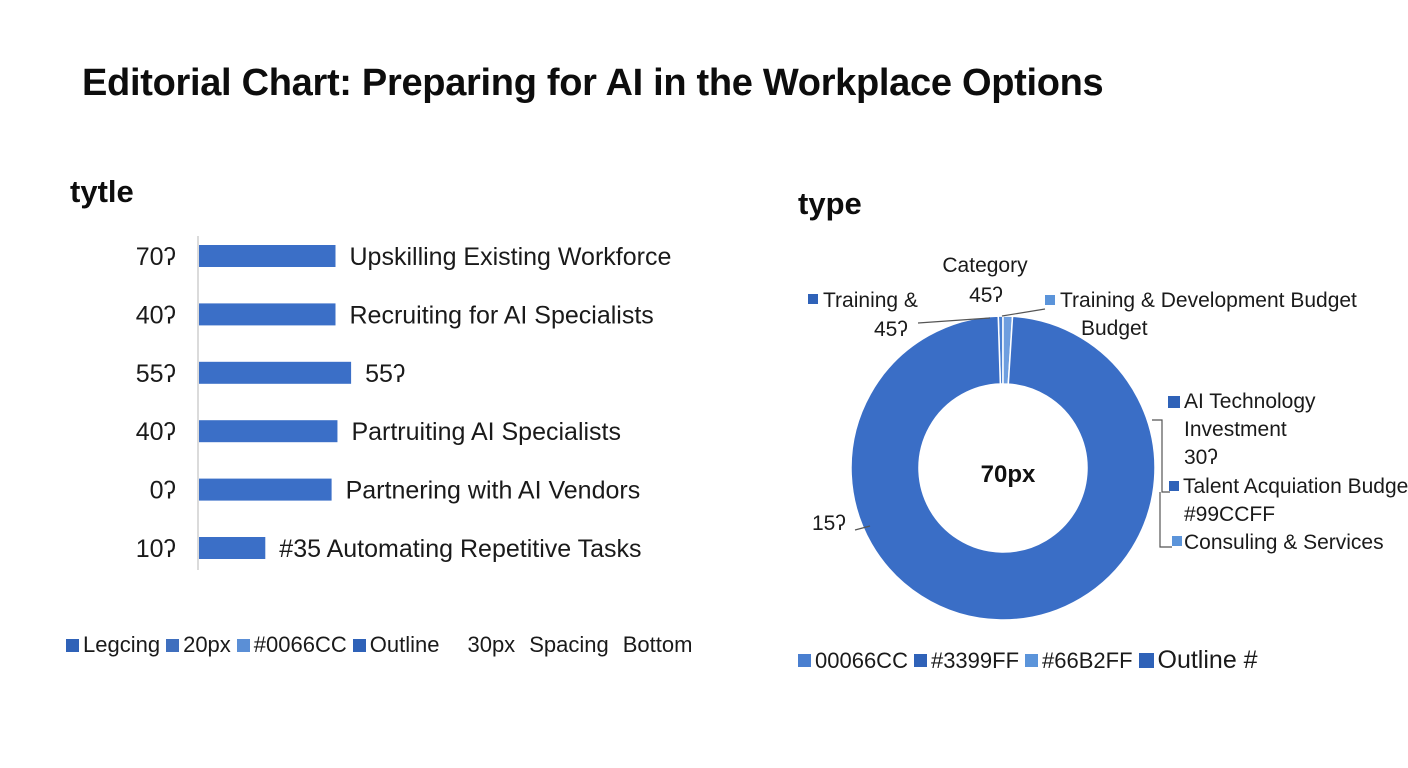 This screenshot has width=1408, height=768. What do you see at coordinates (1295, 486) in the screenshot?
I see `donut-label-talent: Talent Acquiation Budget` at bounding box center [1295, 486].